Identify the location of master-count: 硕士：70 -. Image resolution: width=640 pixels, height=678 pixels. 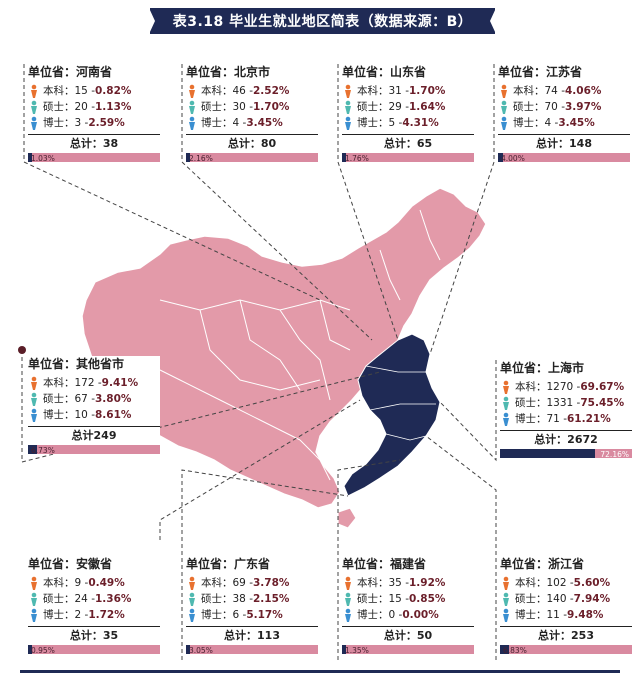
(539, 107).